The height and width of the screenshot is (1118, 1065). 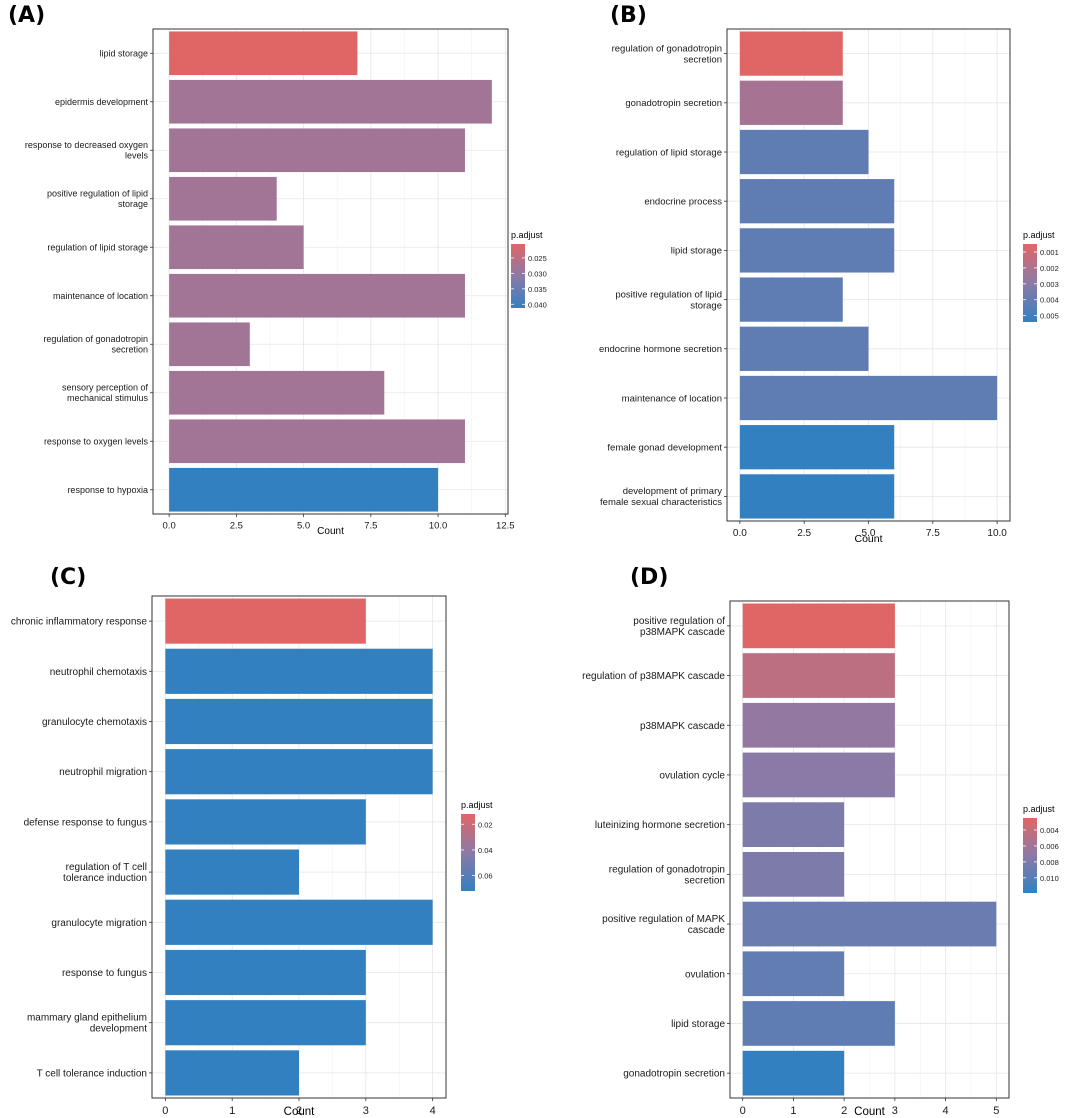 I want to click on panel-label: (D), so click(x=649, y=577).